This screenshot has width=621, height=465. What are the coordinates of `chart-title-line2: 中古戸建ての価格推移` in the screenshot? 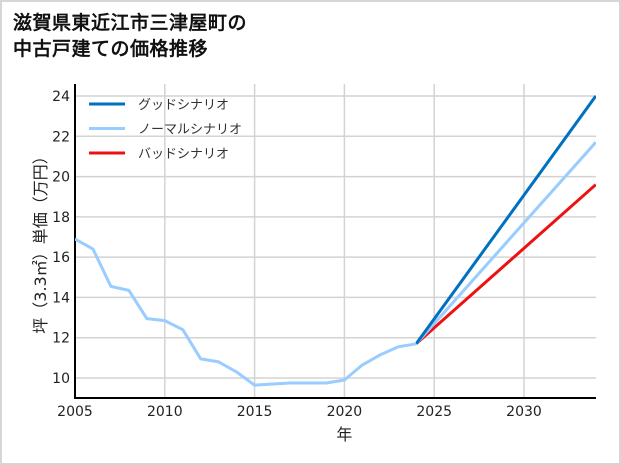 It's located at (111, 49).